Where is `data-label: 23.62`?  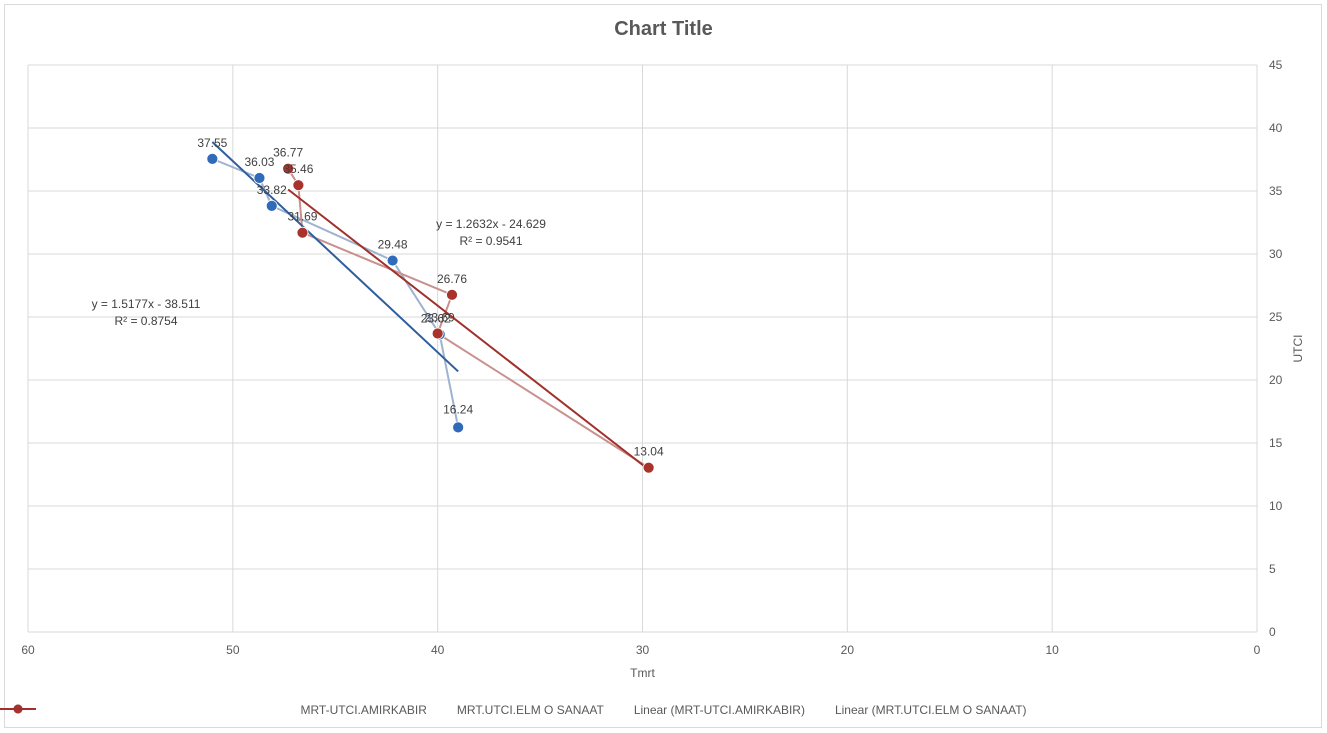
data-label: 23.62 is located at coordinates (436, 318).